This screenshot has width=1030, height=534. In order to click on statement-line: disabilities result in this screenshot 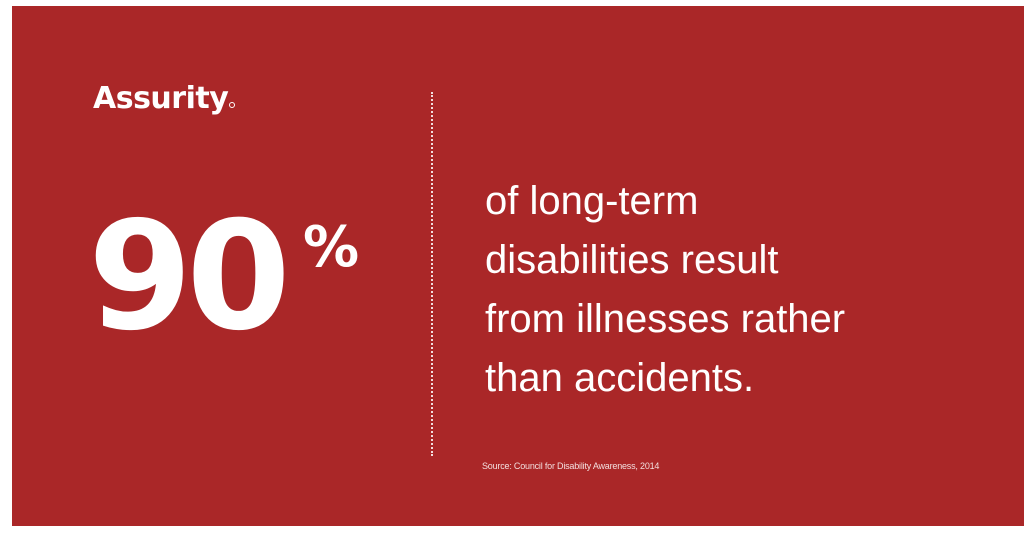, I will do `click(632, 260)`.